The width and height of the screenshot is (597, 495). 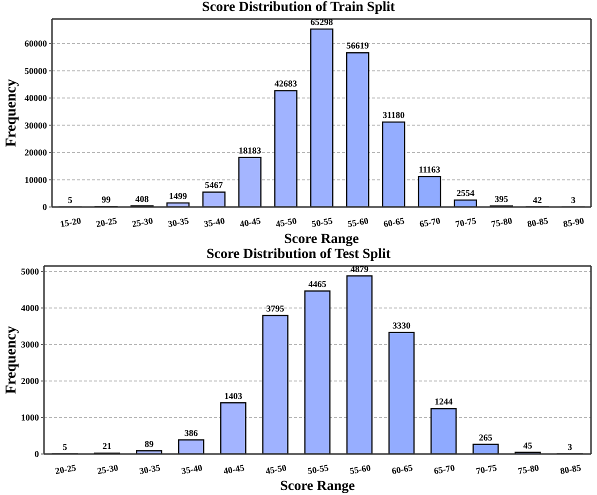 What do you see at coordinates (298, 255) in the screenshot?
I see `chart-title: Score Distribution of Test Split` at bounding box center [298, 255].